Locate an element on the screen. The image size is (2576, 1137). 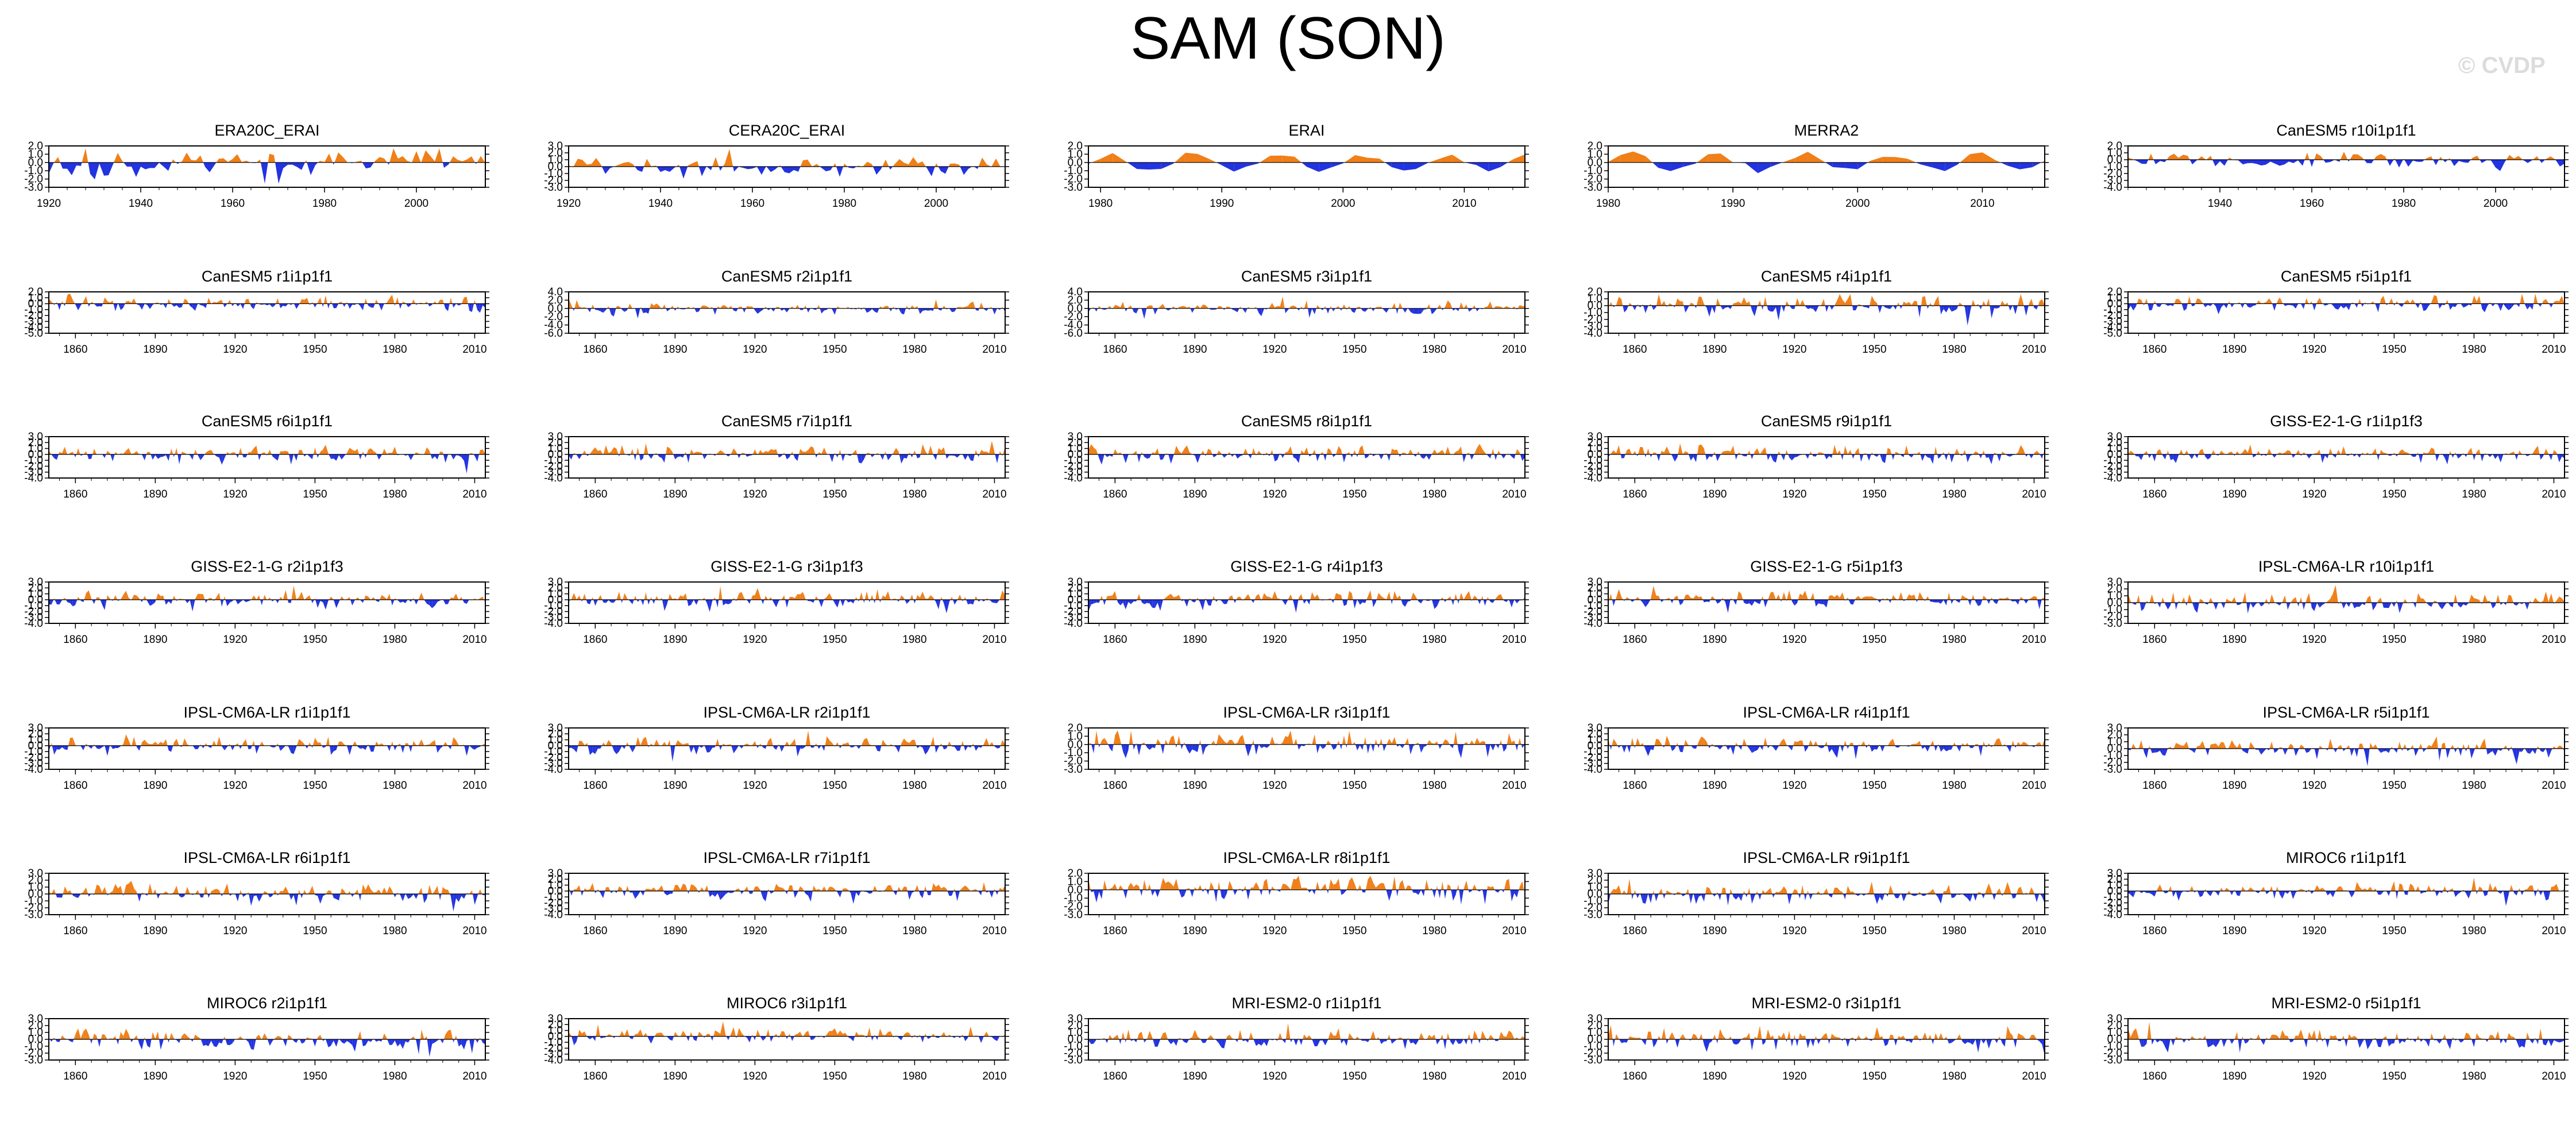
panel-frame is located at coordinates (1826, 312).